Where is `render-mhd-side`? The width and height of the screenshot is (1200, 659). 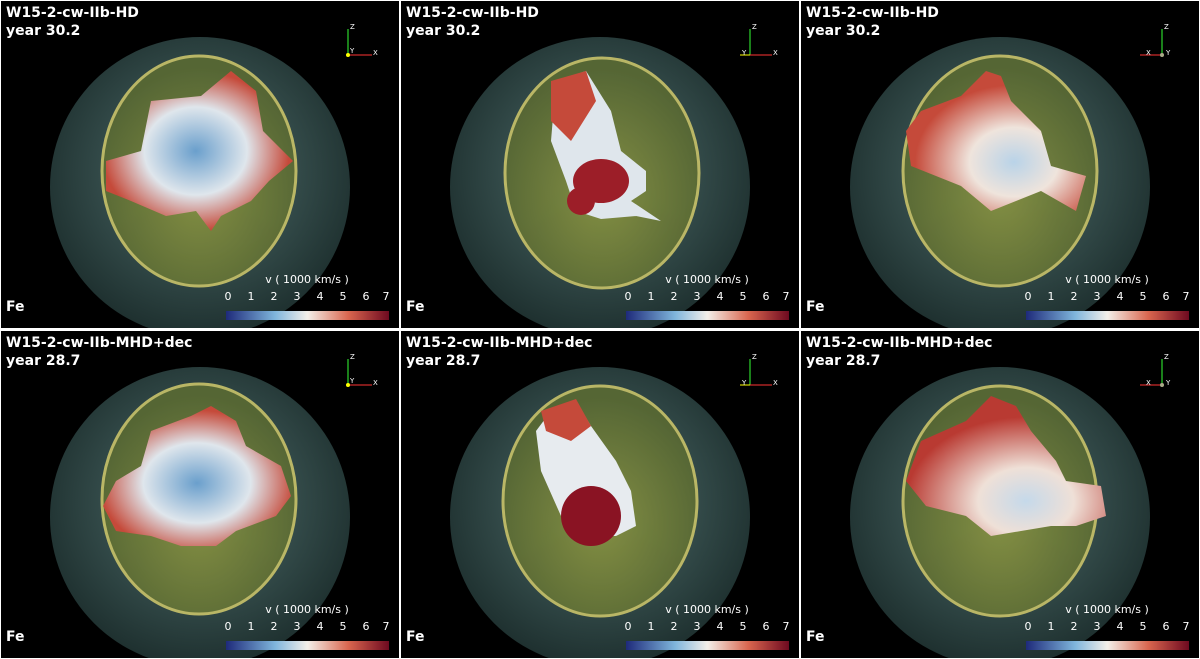
render-mhd-side is located at coordinates (600, 512).